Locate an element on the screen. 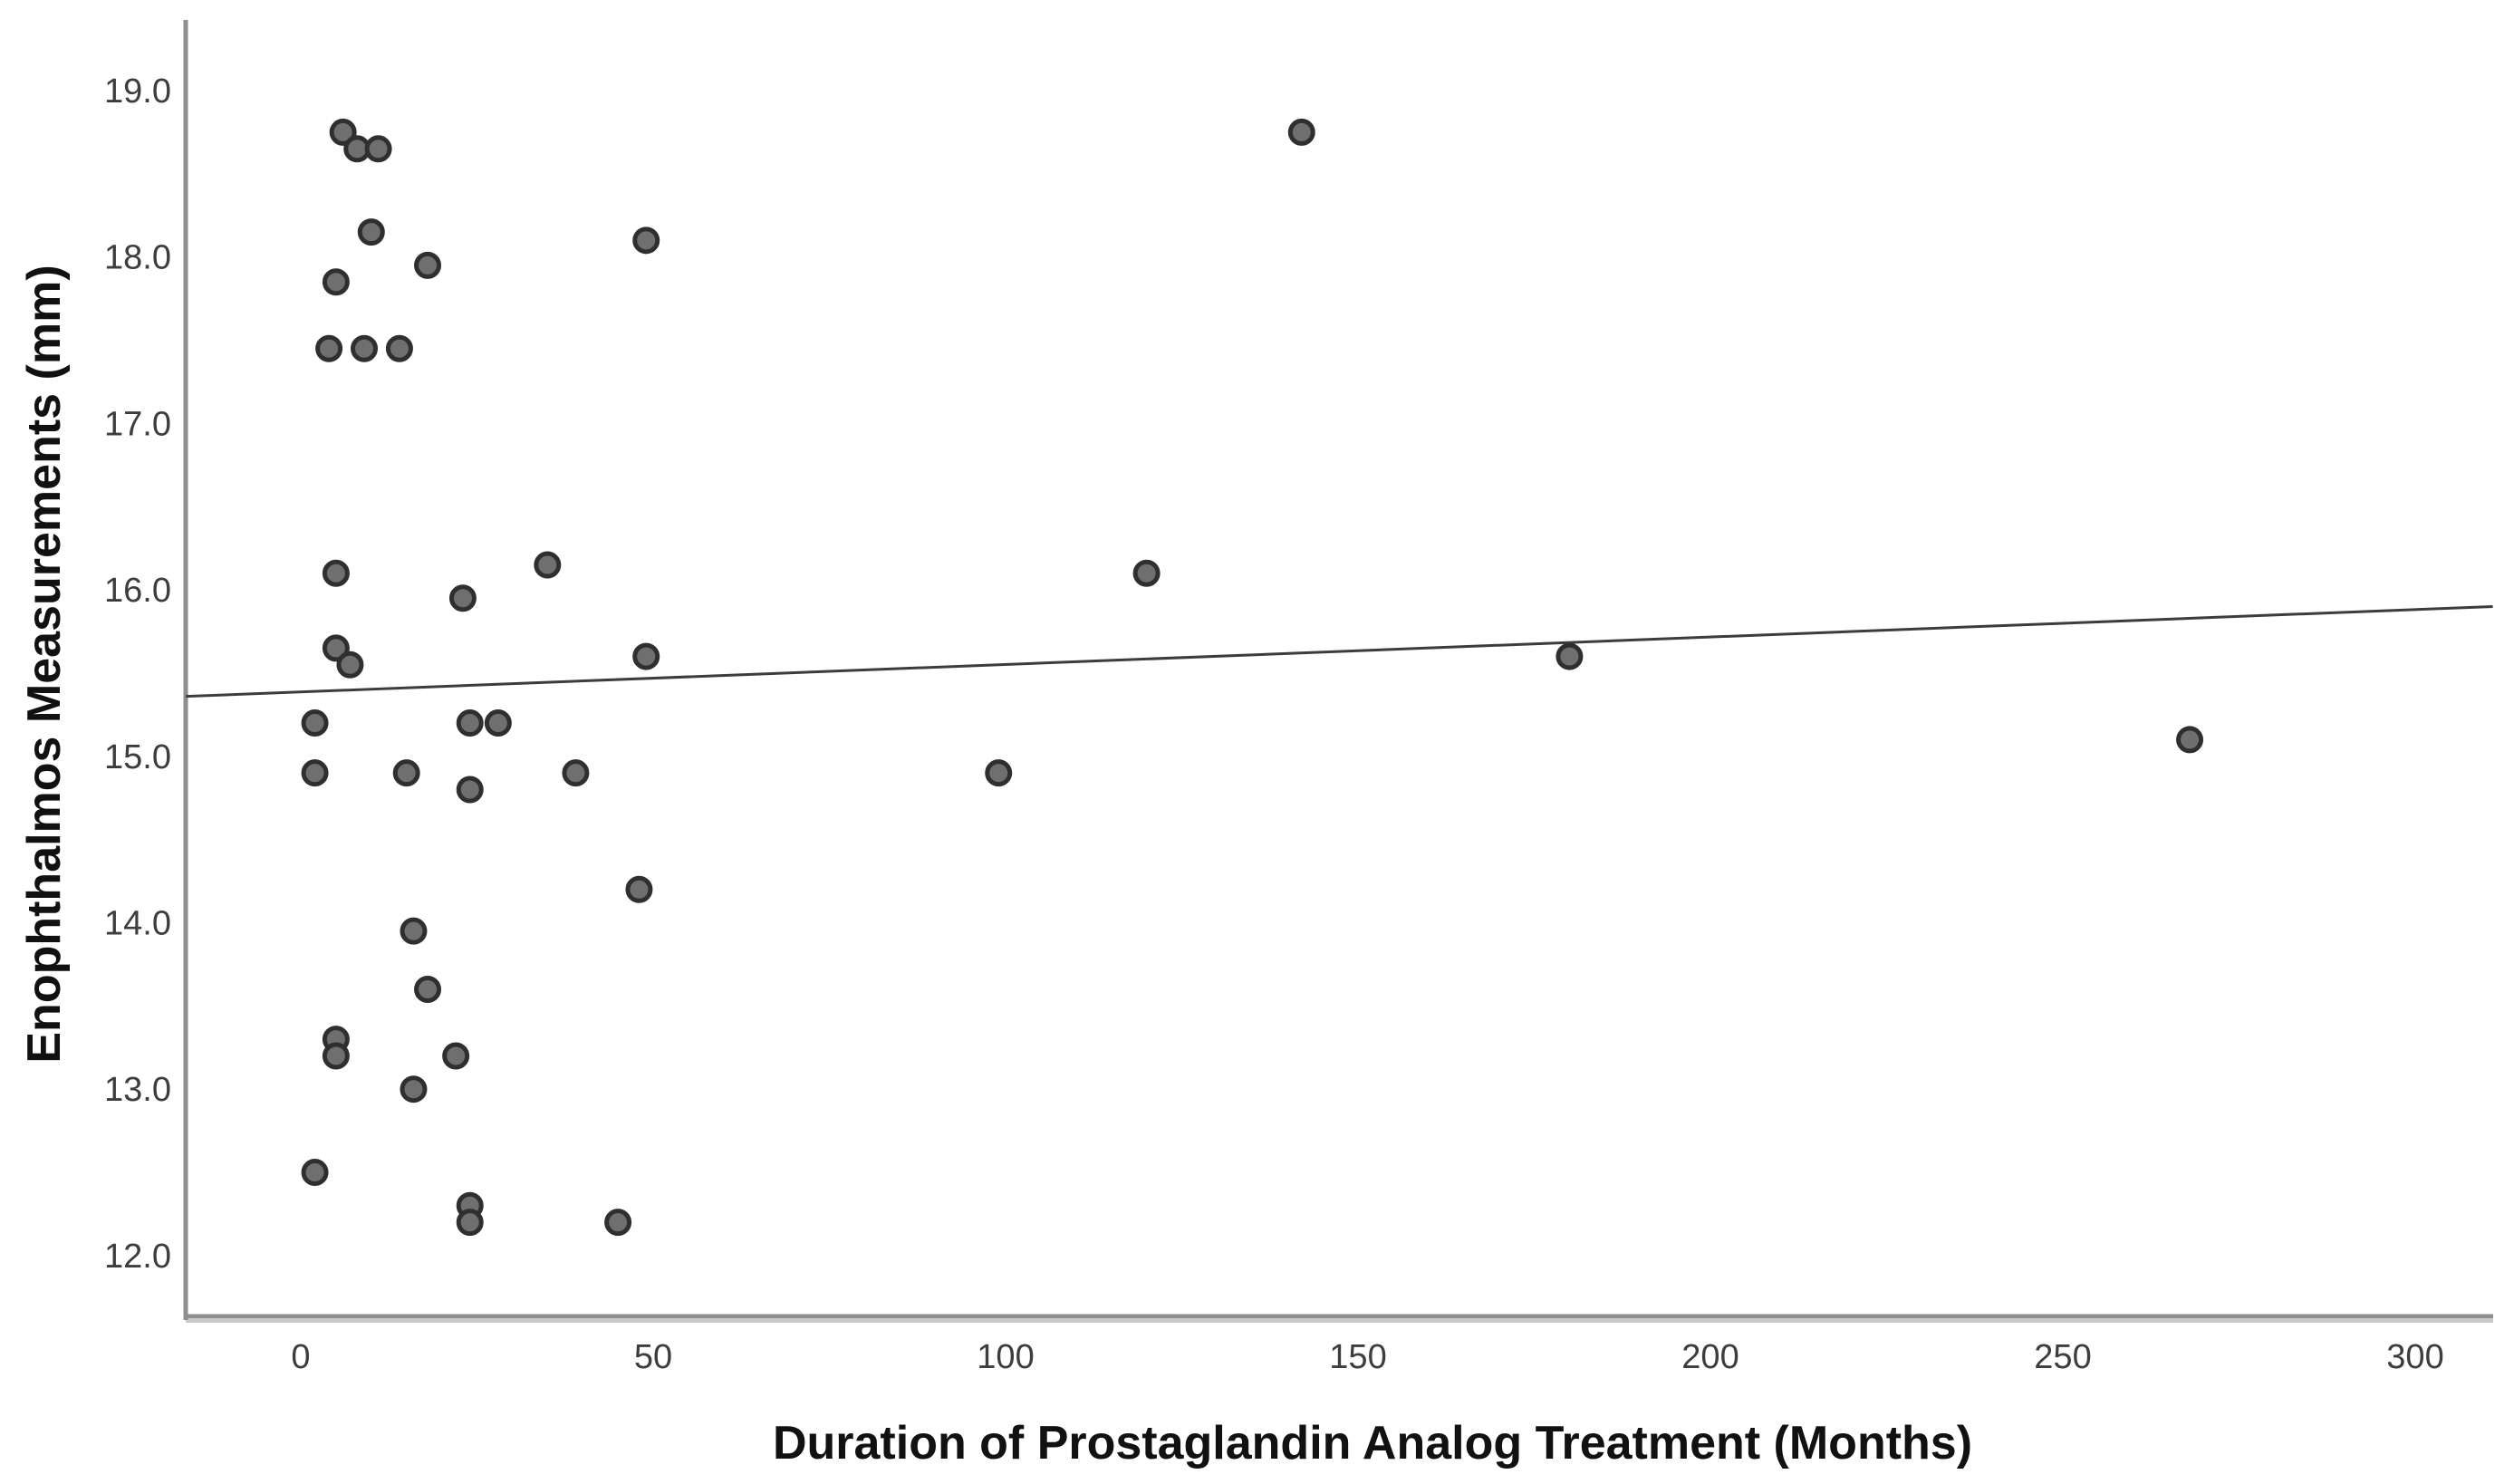 Image resolution: width=2514 pixels, height=1484 pixels. x-tick-label: 200 is located at coordinates (1710, 1357).